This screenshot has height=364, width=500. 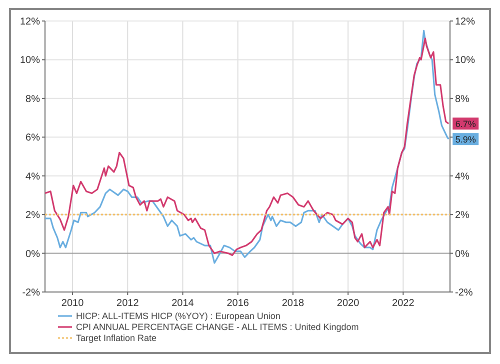 I want to click on y2-tick-label: 12%, so click(x=465, y=22).